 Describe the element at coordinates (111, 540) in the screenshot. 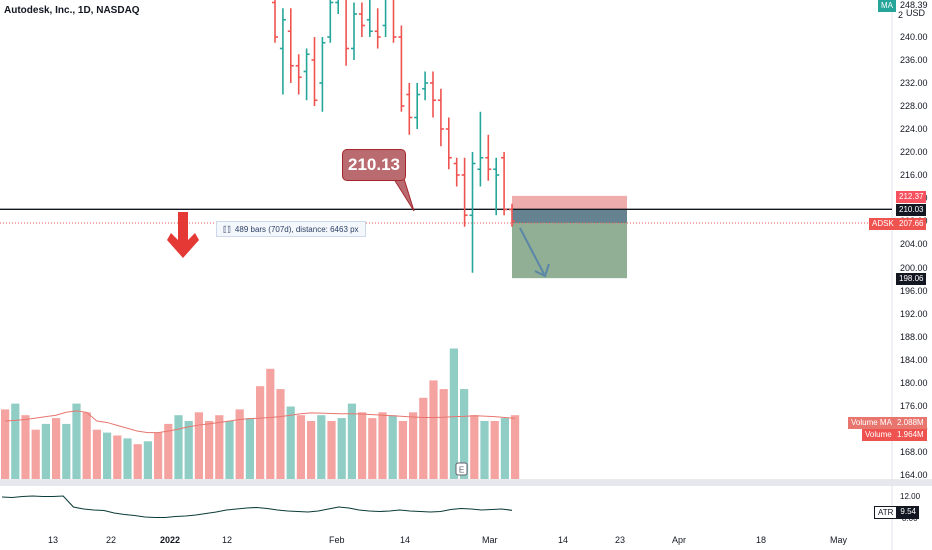

I see `time-tick: 22` at that location.